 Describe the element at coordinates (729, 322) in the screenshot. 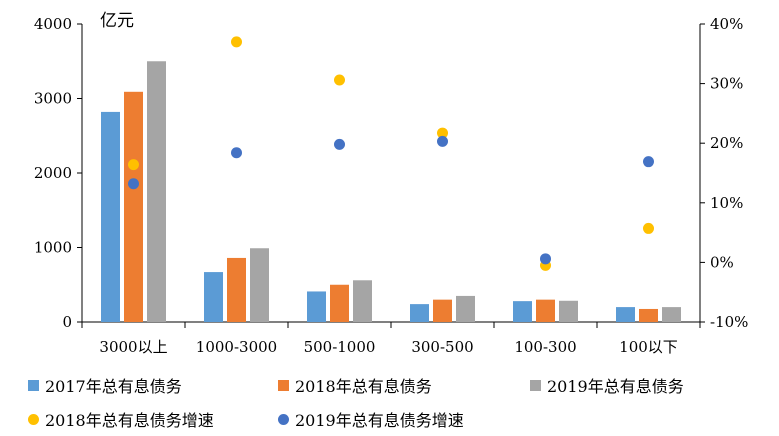

I see `y-right-tick-label: -10%` at that location.